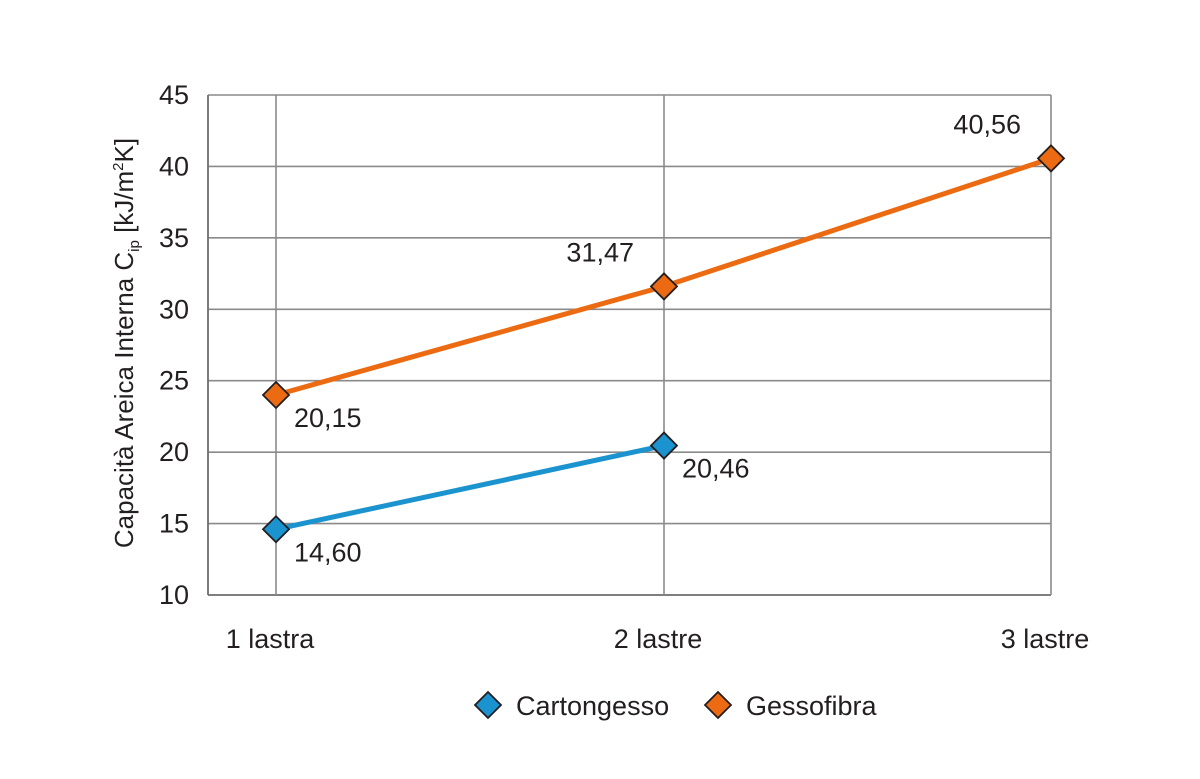  I want to click on y-tick-label: 40, so click(174, 166).